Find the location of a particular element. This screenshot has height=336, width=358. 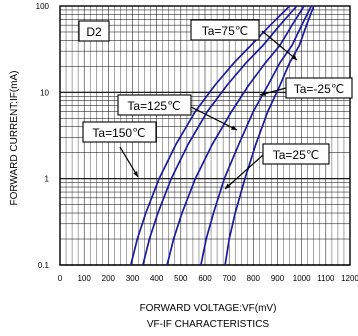

series-label: Ta=75℃ is located at coordinates (225, 31).